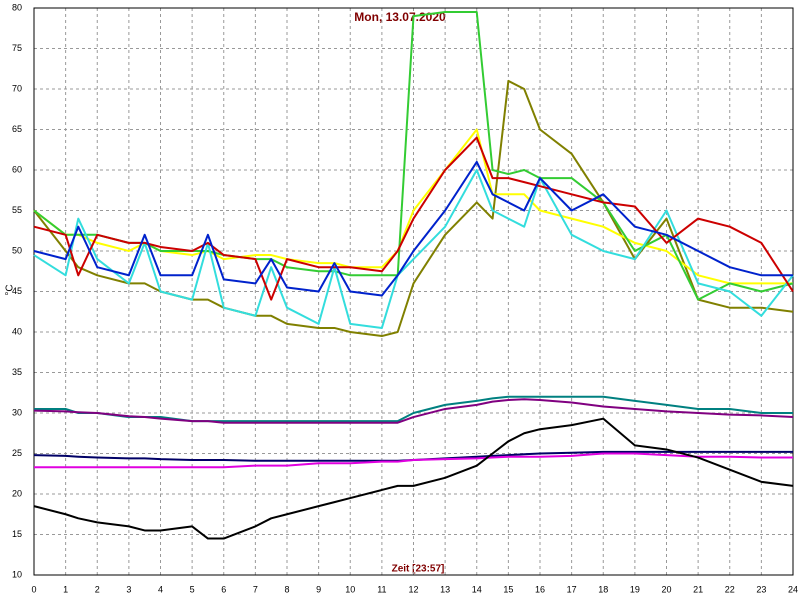 This screenshot has width=800, height=600. What do you see at coordinates (17, 372) in the screenshot?
I see `y-tick-label: 35` at bounding box center [17, 372].